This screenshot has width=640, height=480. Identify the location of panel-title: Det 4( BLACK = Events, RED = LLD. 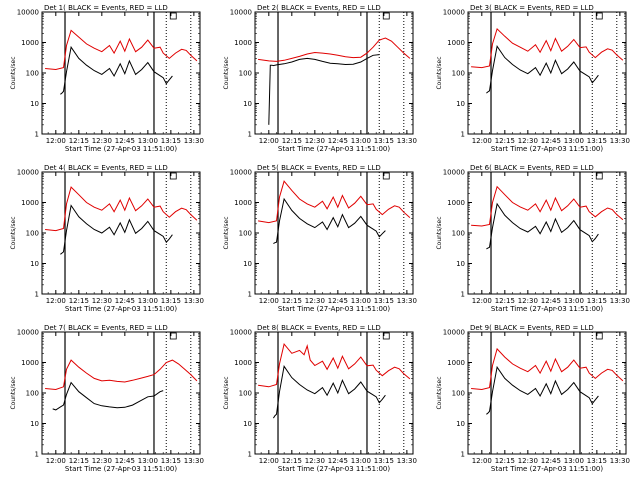
(106, 168).